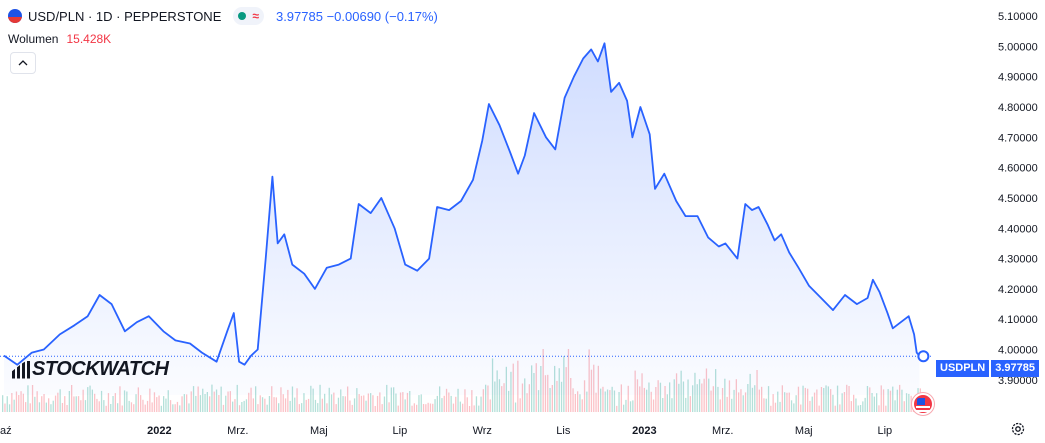  Describe the element at coordinates (644, 431) in the screenshot. I see `x-tick-label: 2023` at that location.